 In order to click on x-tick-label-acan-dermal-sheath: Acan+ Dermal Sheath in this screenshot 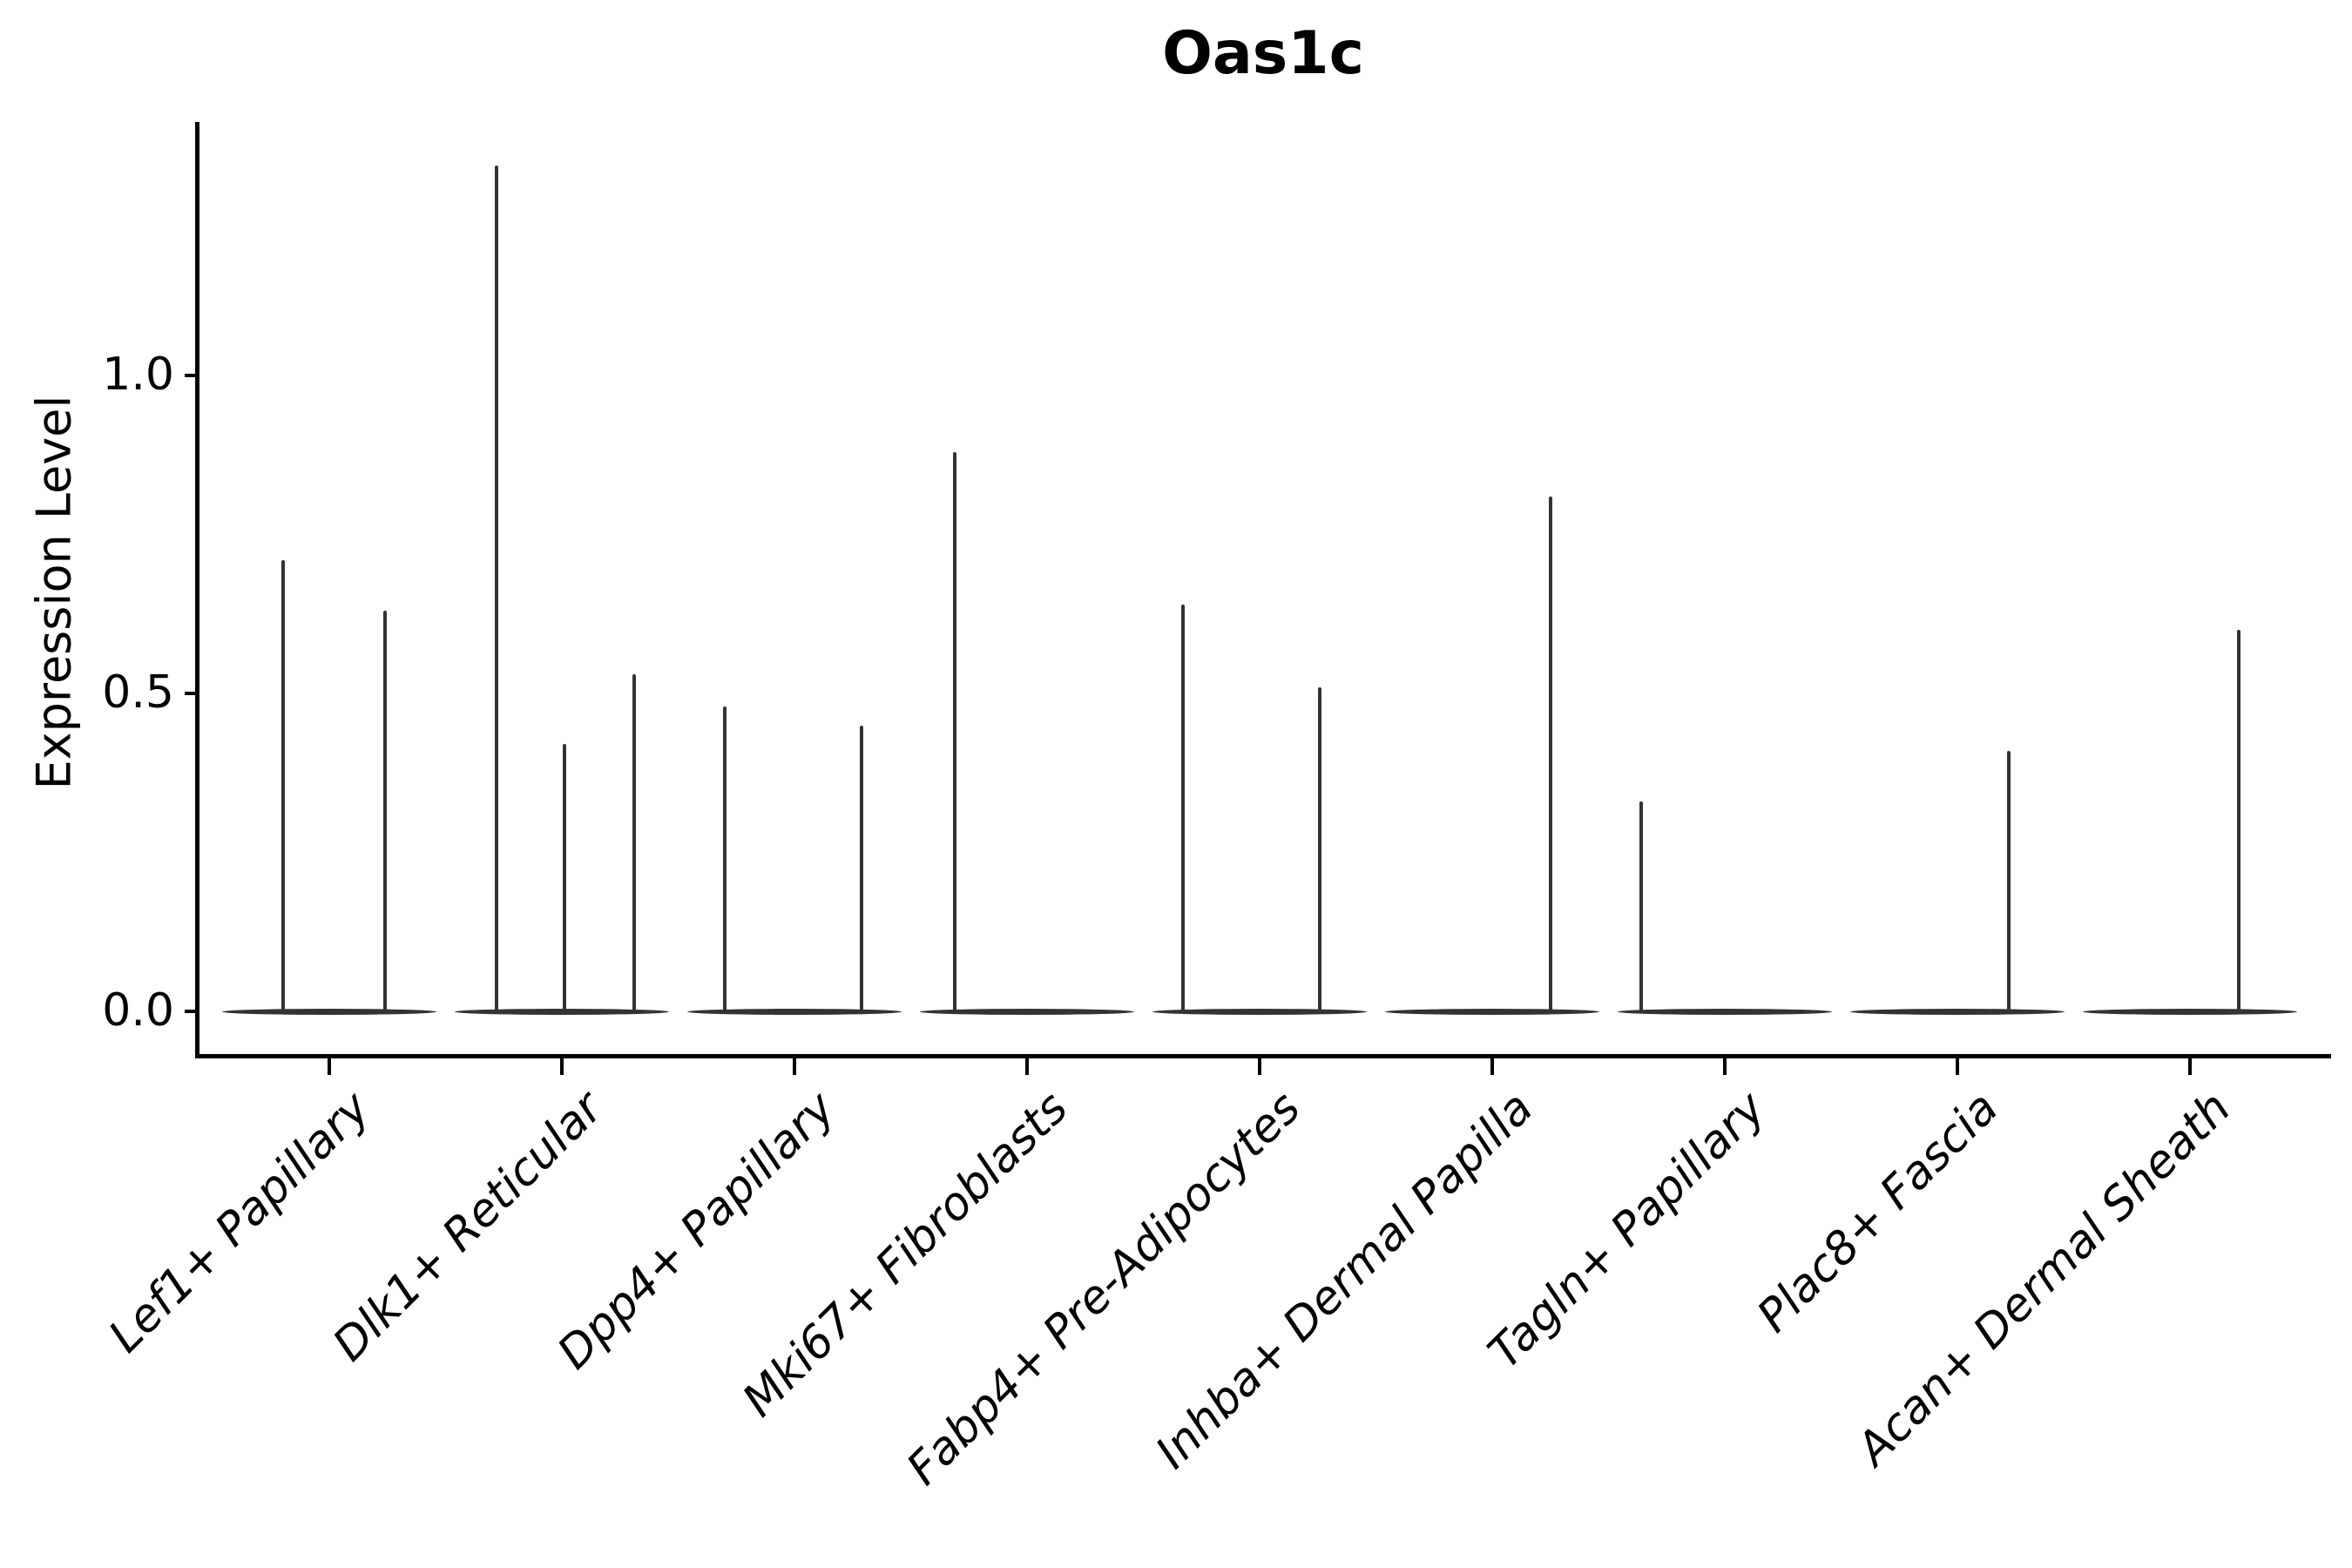, I will do `click(2044, 1279)`.